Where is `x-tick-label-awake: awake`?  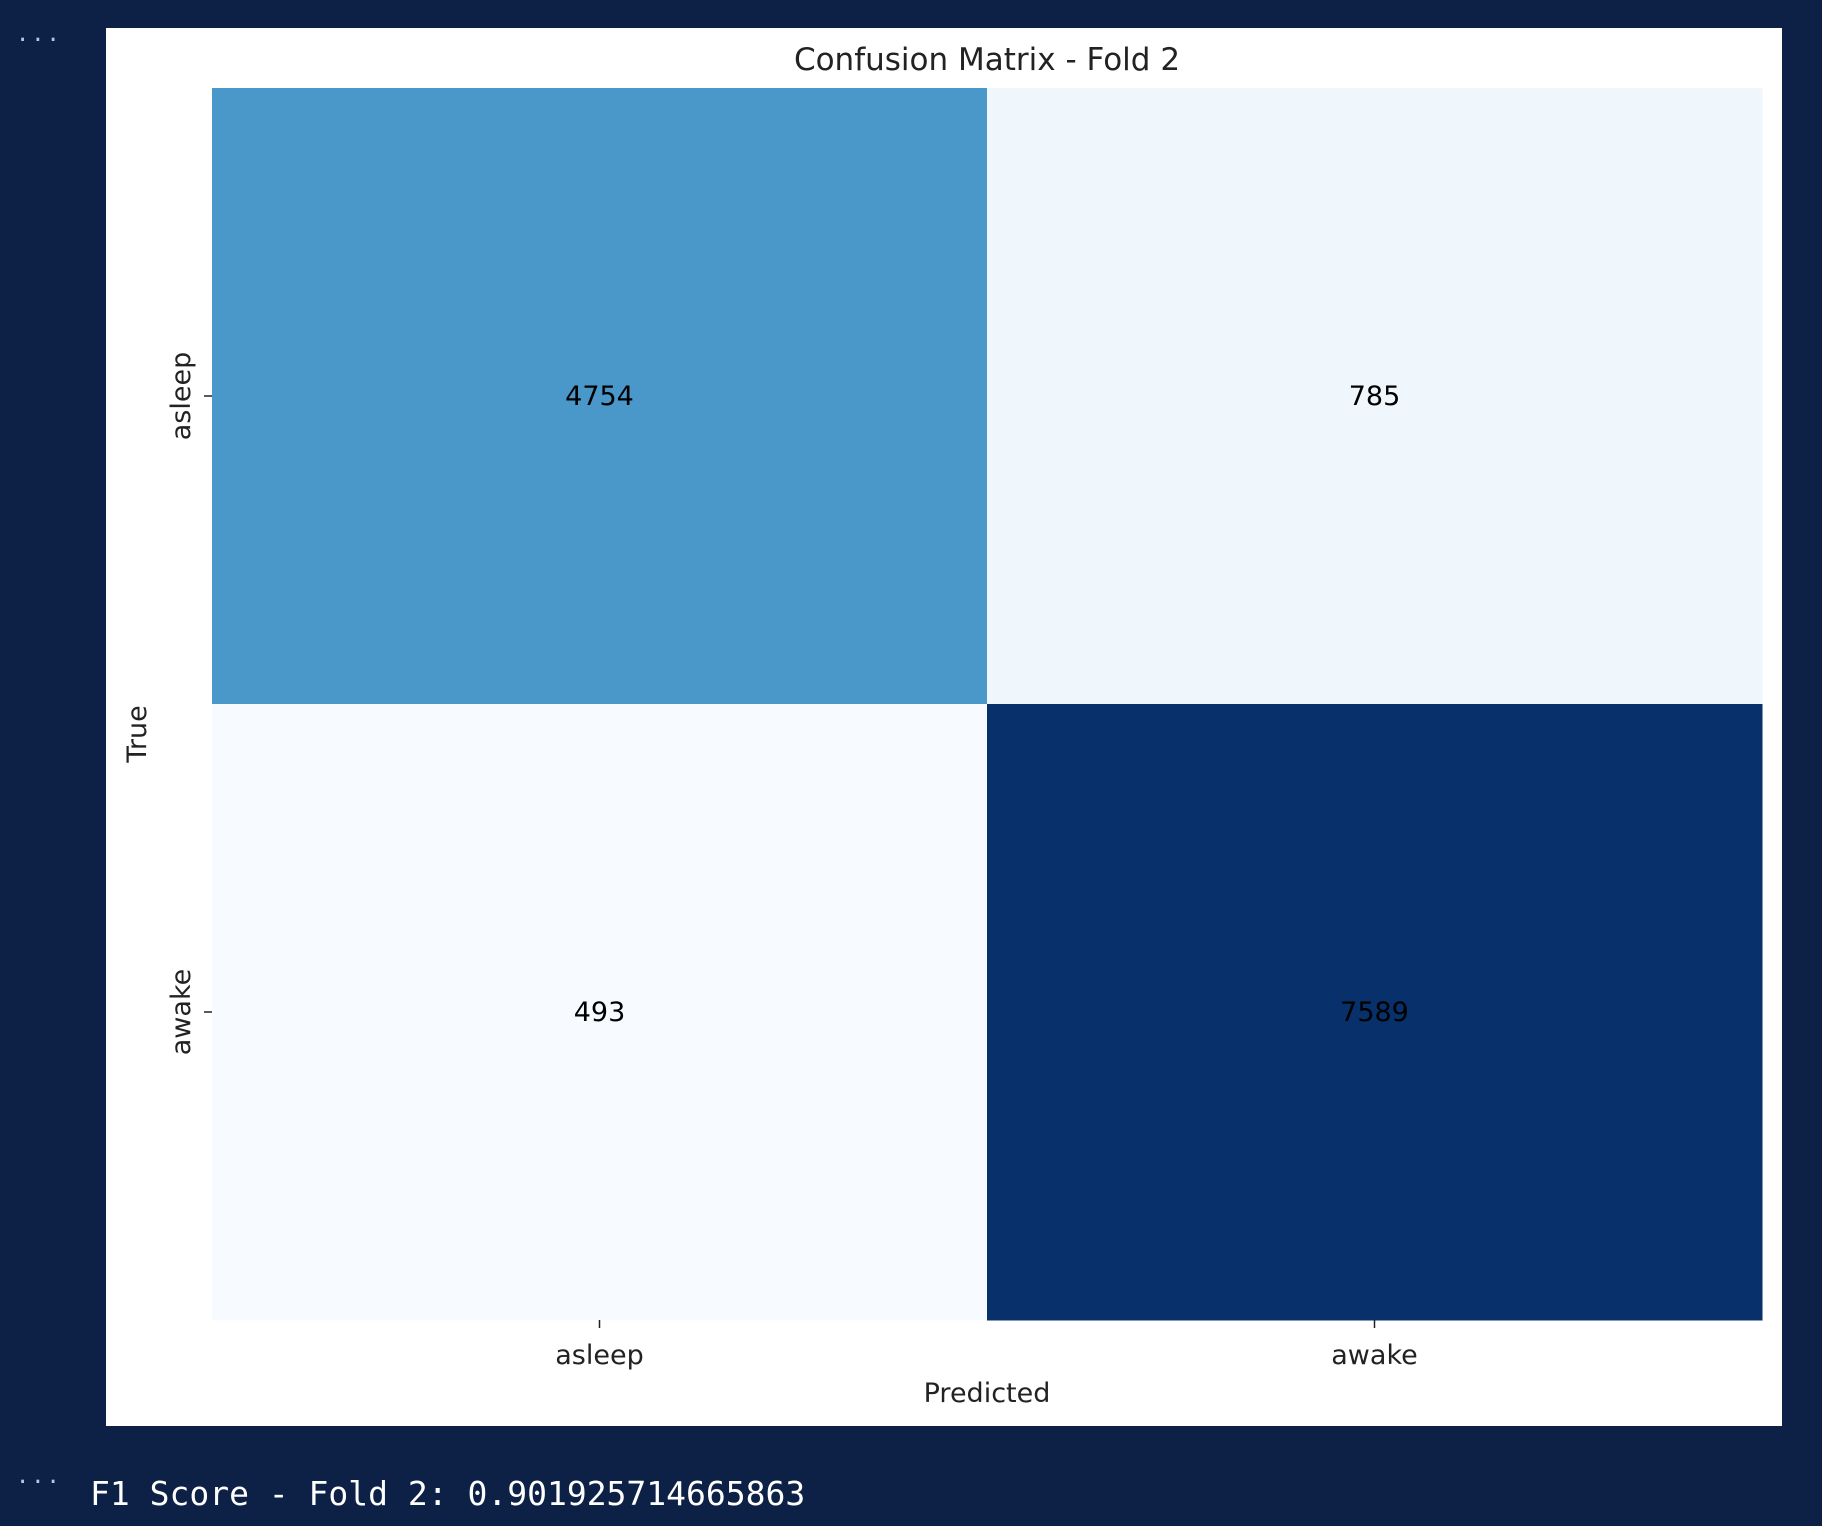
x-tick-label-awake: awake is located at coordinates (1374, 1355).